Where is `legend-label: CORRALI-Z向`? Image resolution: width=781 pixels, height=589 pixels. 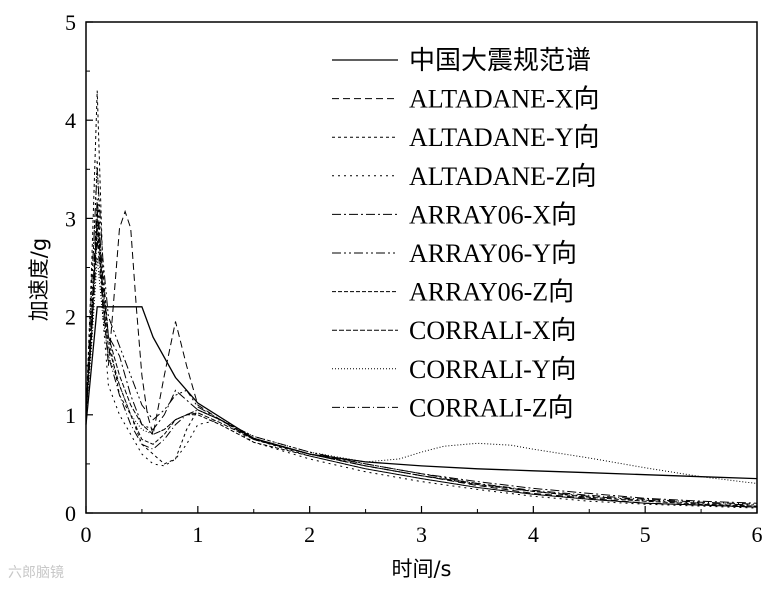
legend-label: CORRALI-Z向 is located at coordinates (491, 407).